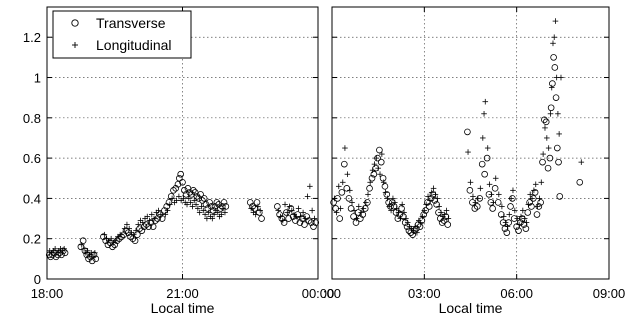  I want to click on legend: Transverse Longitudinal, so click(122, 34).